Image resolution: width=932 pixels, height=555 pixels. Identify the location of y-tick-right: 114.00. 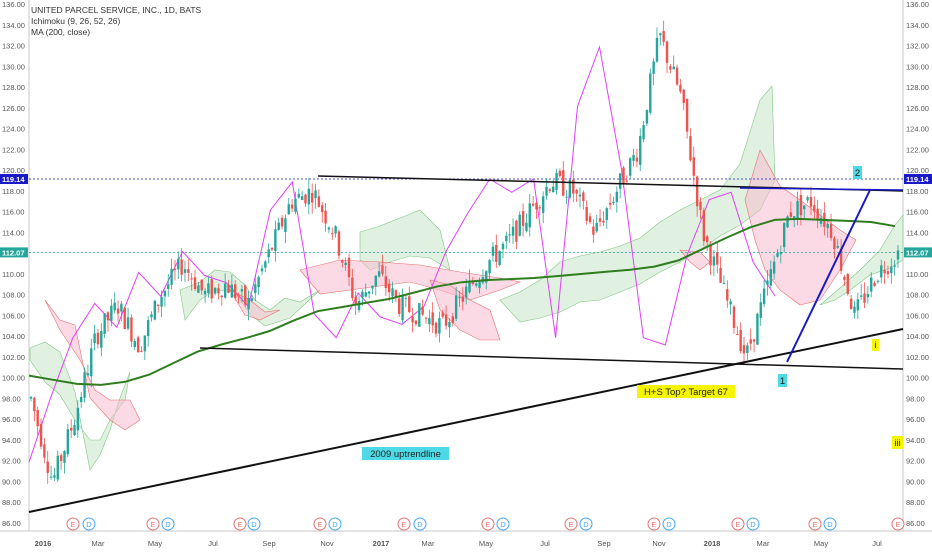
(917, 232).